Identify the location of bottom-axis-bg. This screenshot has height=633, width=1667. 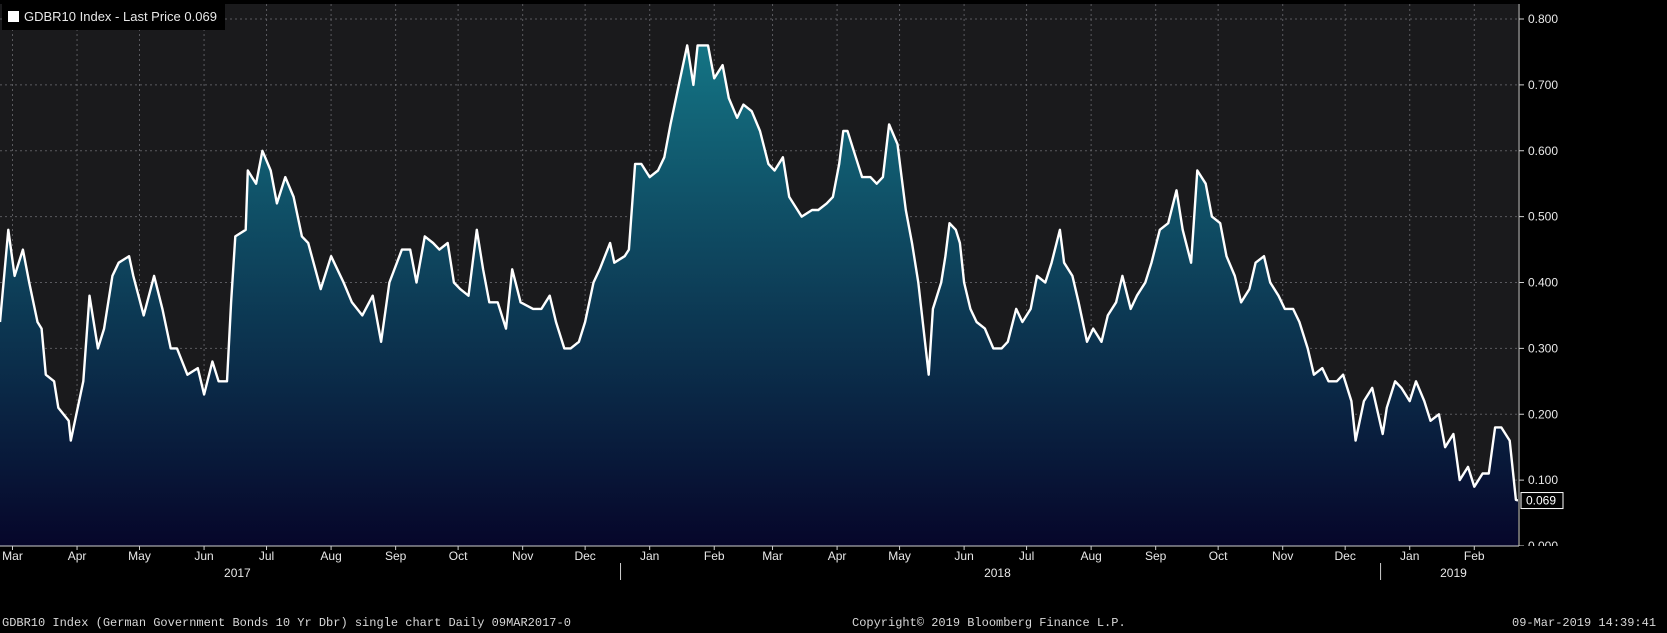
(833, 563).